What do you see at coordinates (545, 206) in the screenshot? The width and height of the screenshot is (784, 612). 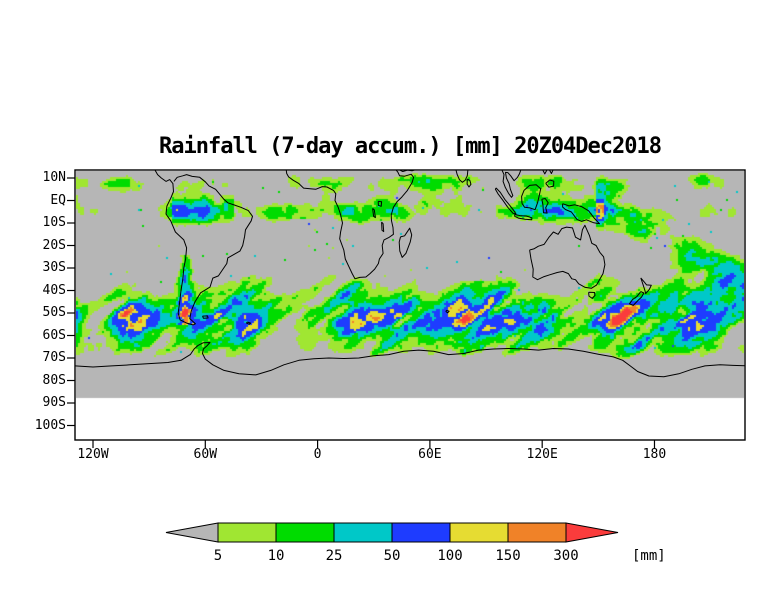 I see `coastline-sulawesi` at bounding box center [545, 206].